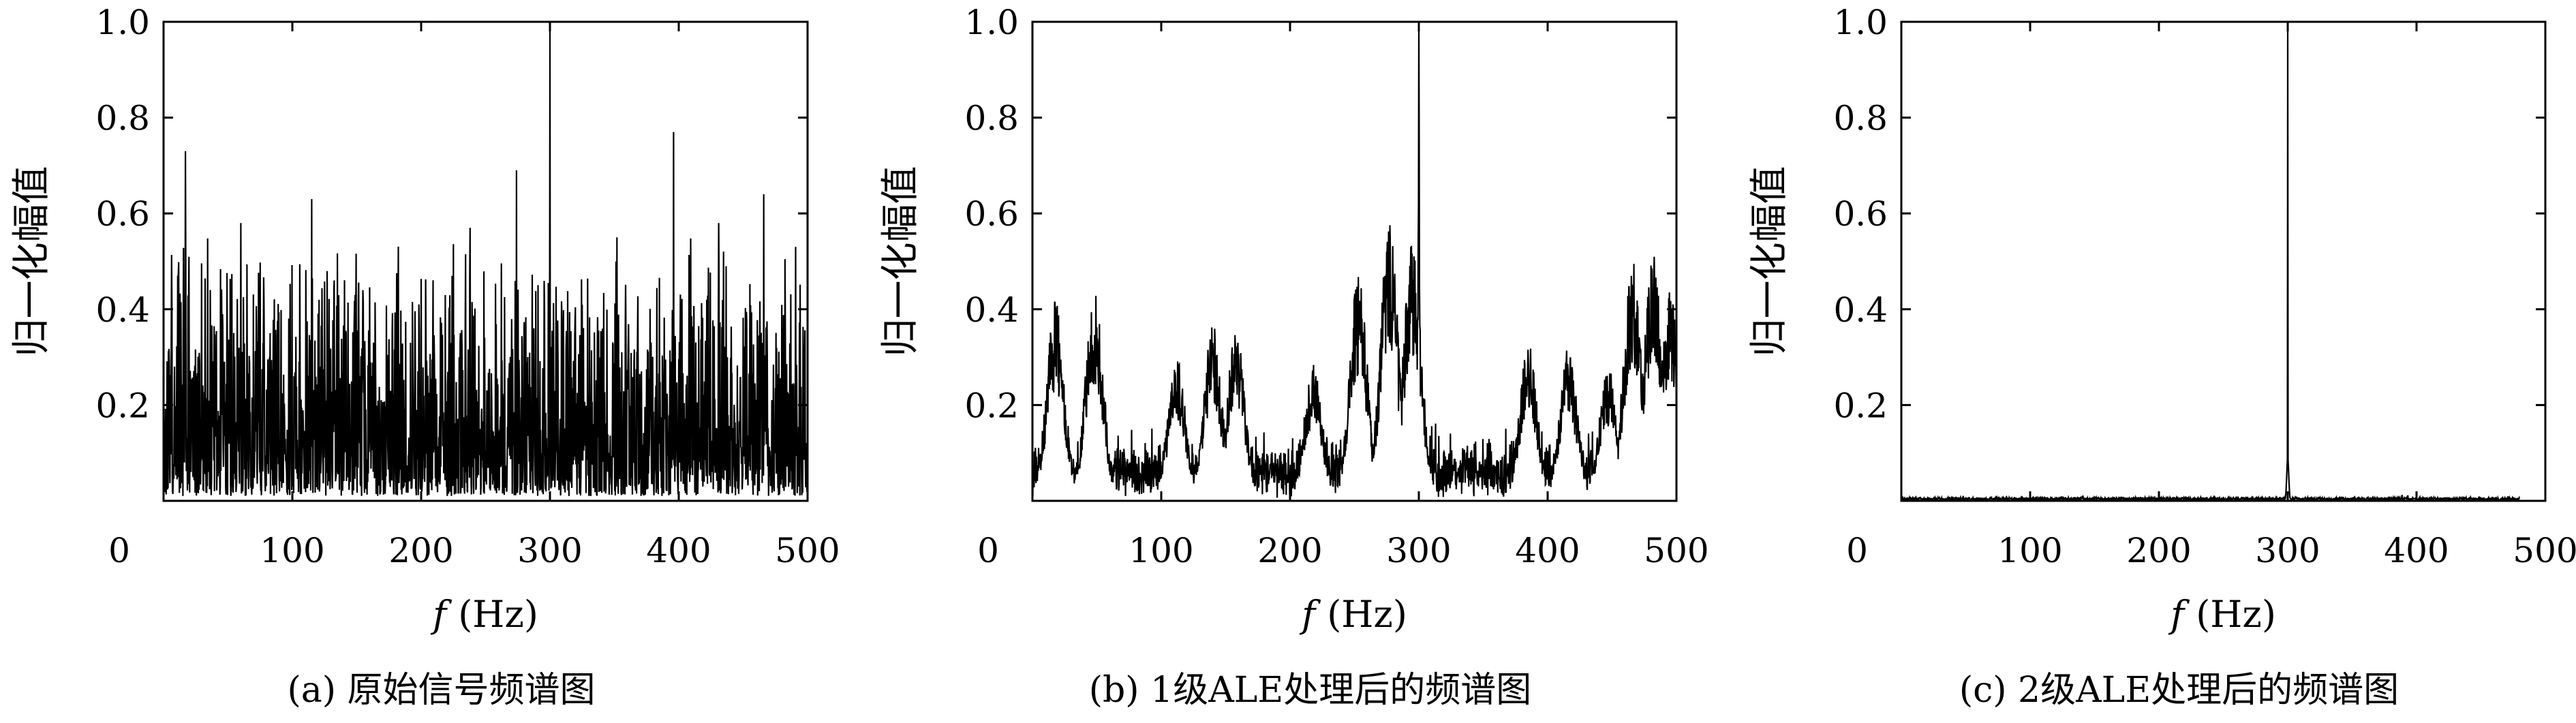  What do you see at coordinates (2179, 690) in the screenshot?
I see `panel-caption: (c) 2级ALE处理后的频谱图` at bounding box center [2179, 690].